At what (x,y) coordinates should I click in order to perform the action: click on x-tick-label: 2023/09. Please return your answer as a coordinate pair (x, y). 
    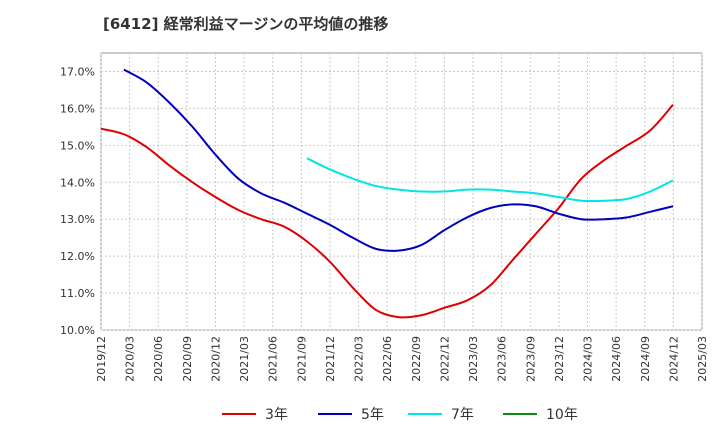
    Looking at the image, I should click on (530, 359).